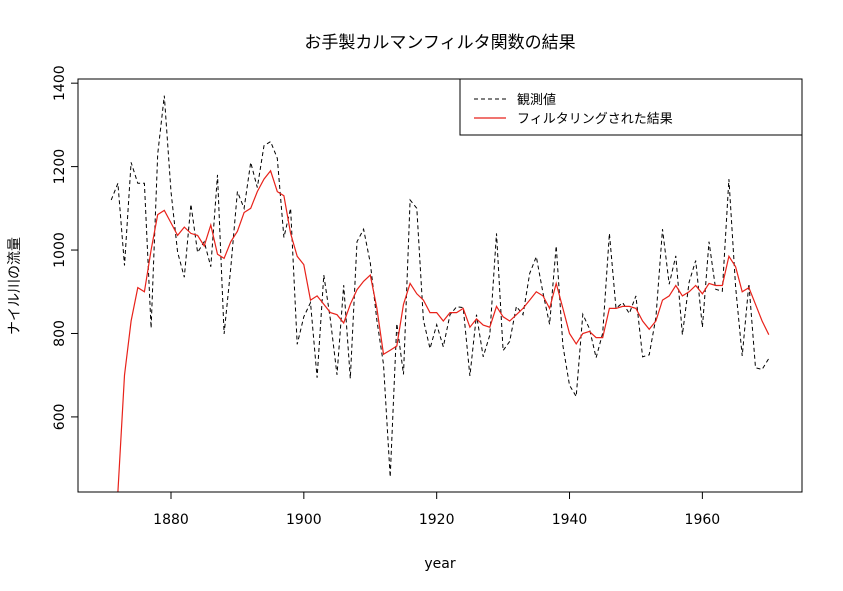 Image resolution: width=843 pixels, height=591 pixels. I want to click on legend: 観測値 フィルタリングされた結果, so click(631, 107).